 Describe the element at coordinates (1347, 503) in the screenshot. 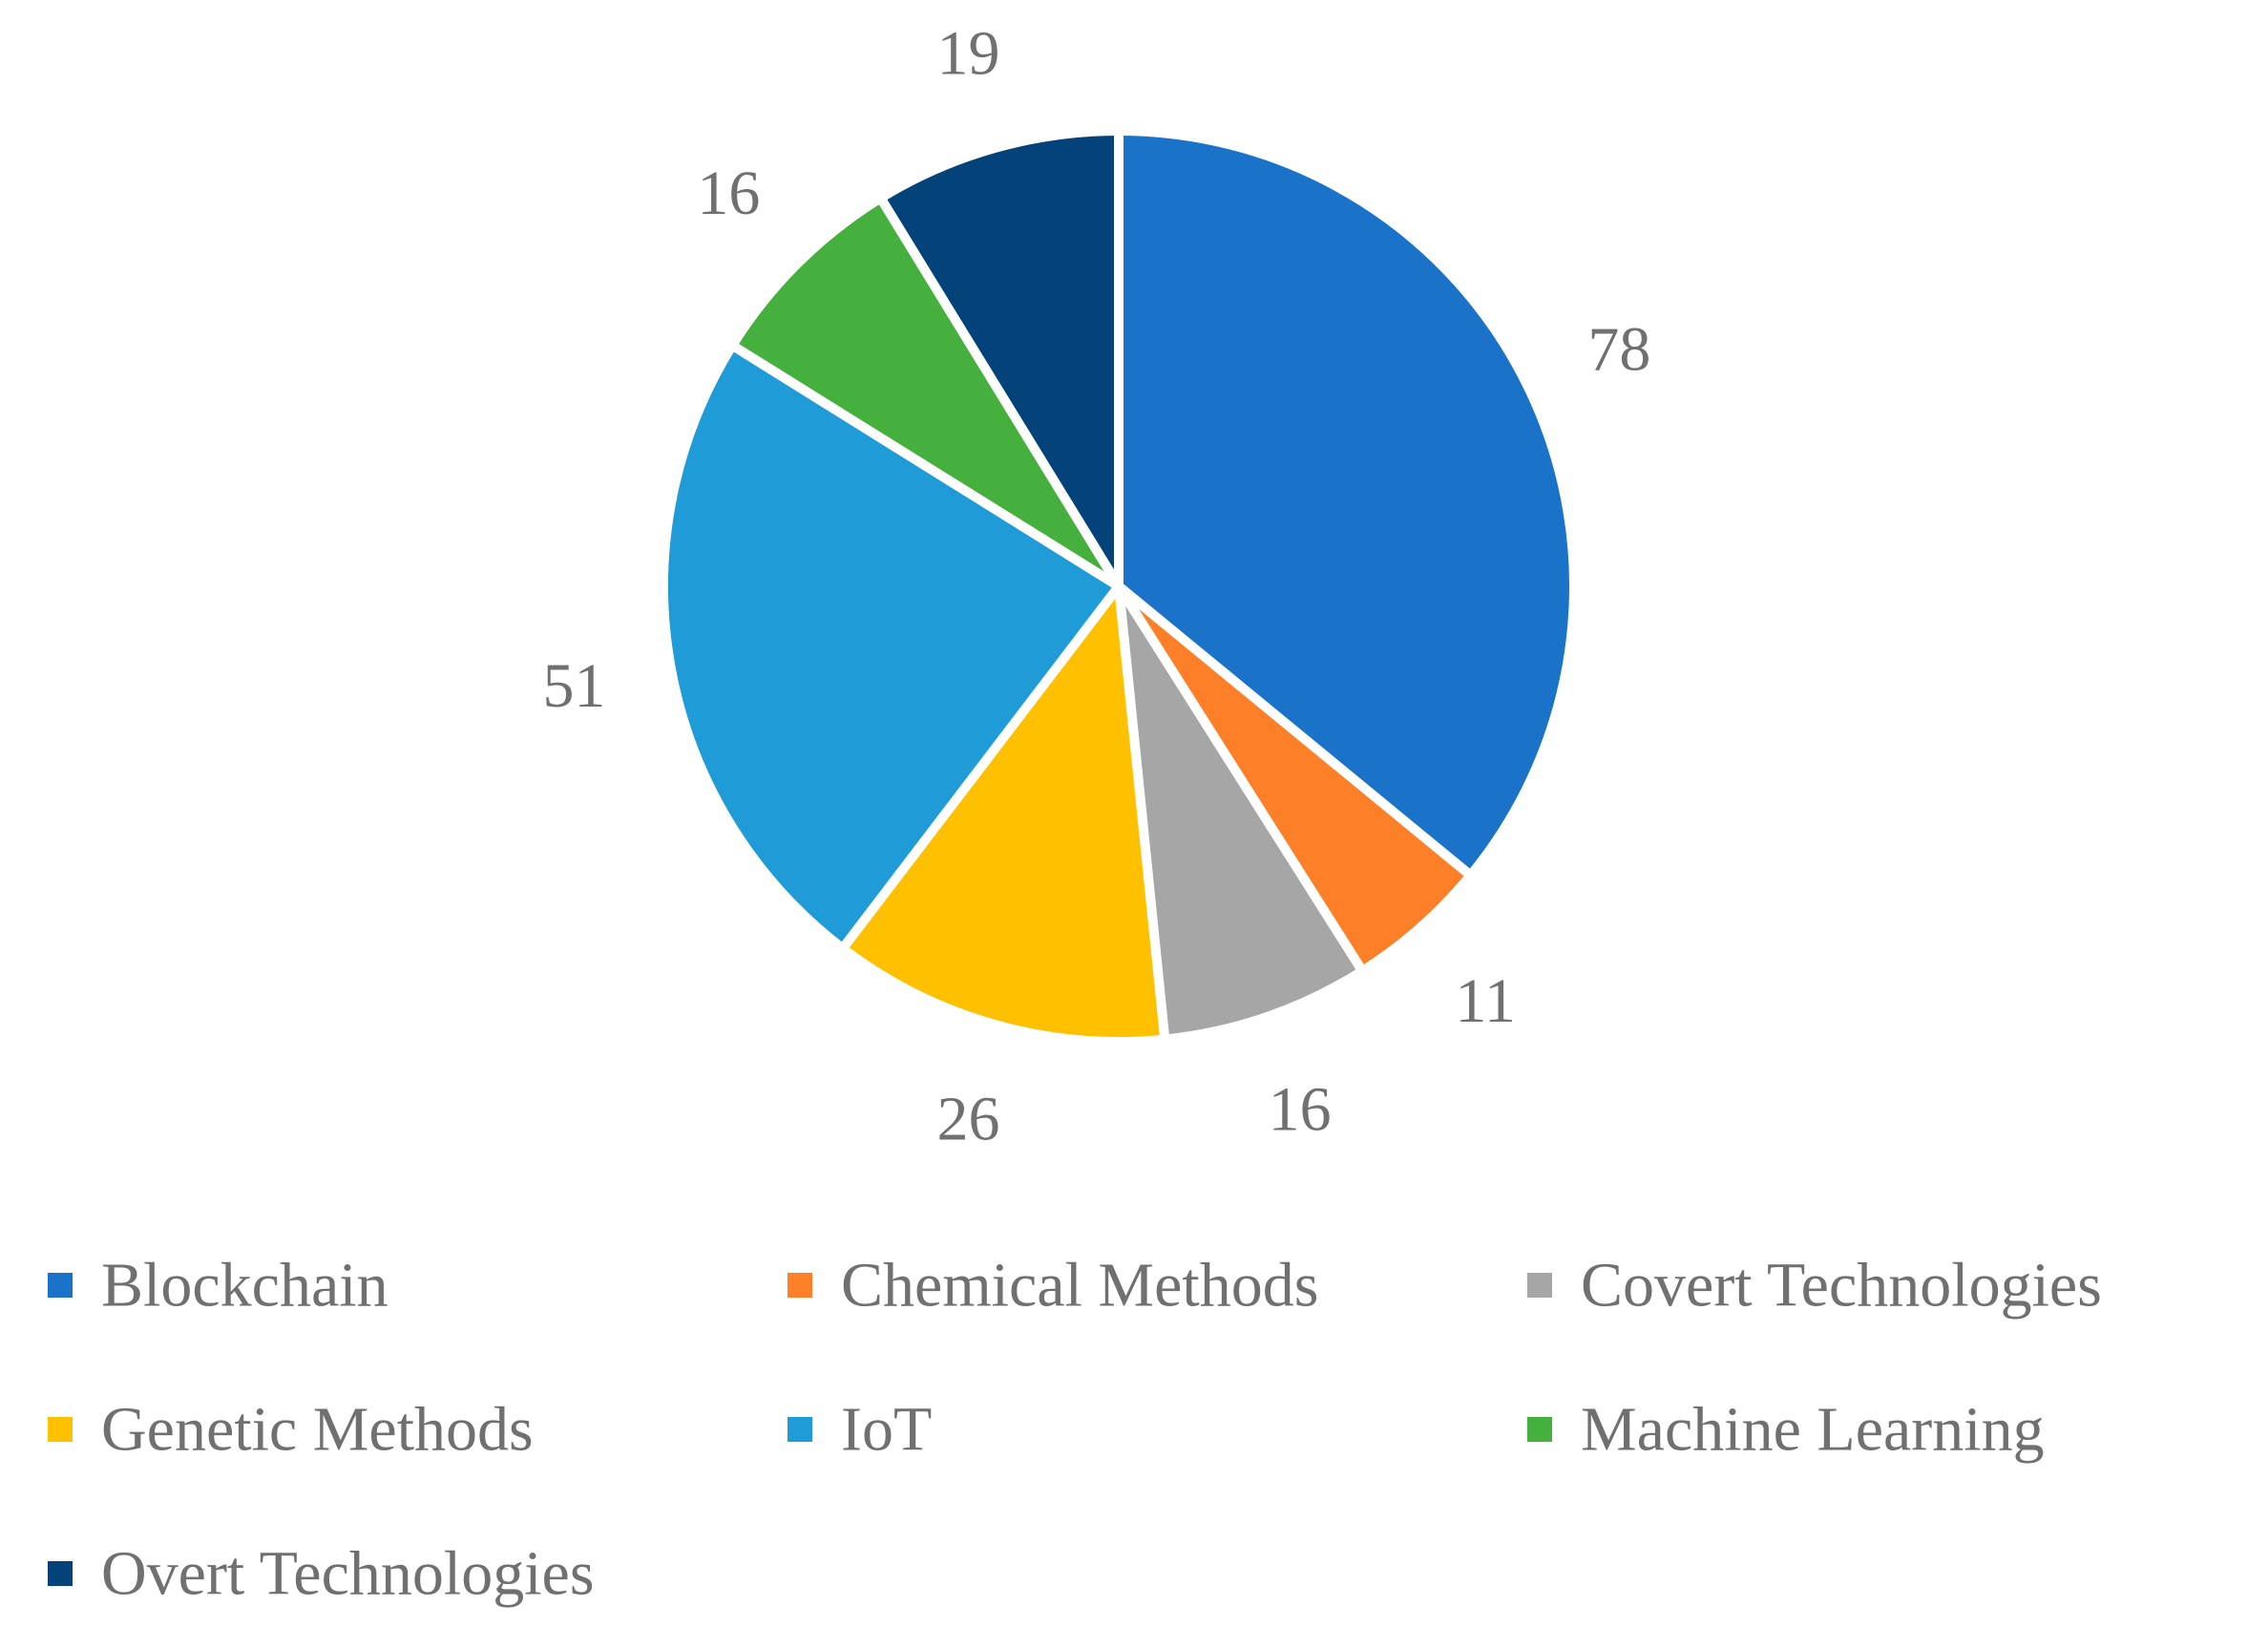

I see `pie-slice-blockchain` at that location.